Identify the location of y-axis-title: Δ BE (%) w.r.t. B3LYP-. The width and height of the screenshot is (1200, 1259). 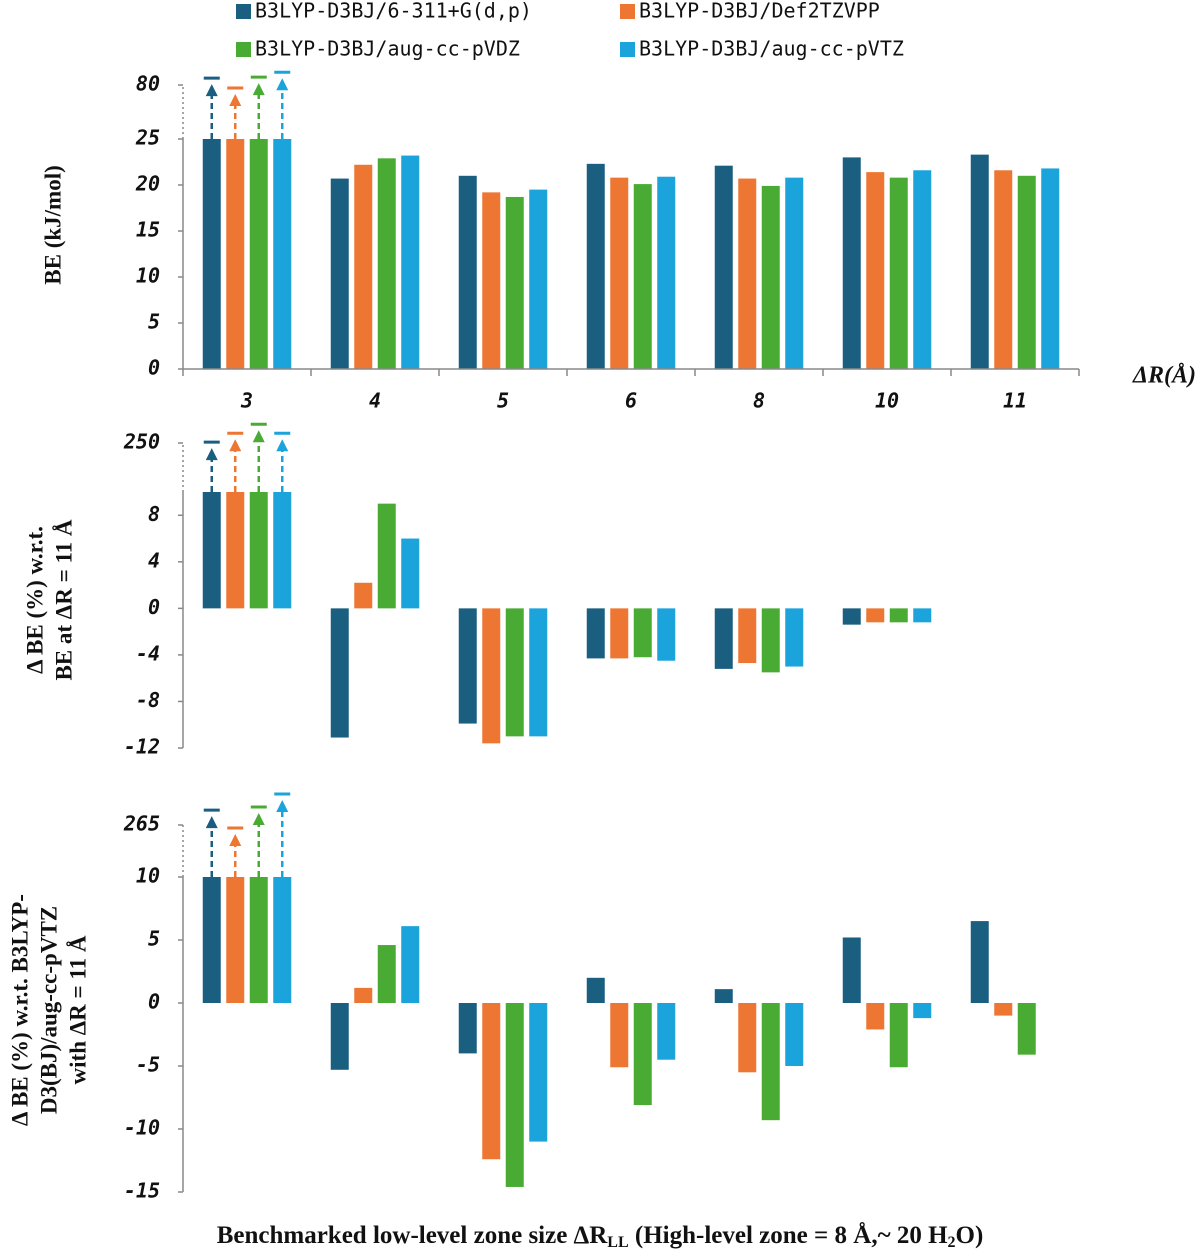
(19, 1010).